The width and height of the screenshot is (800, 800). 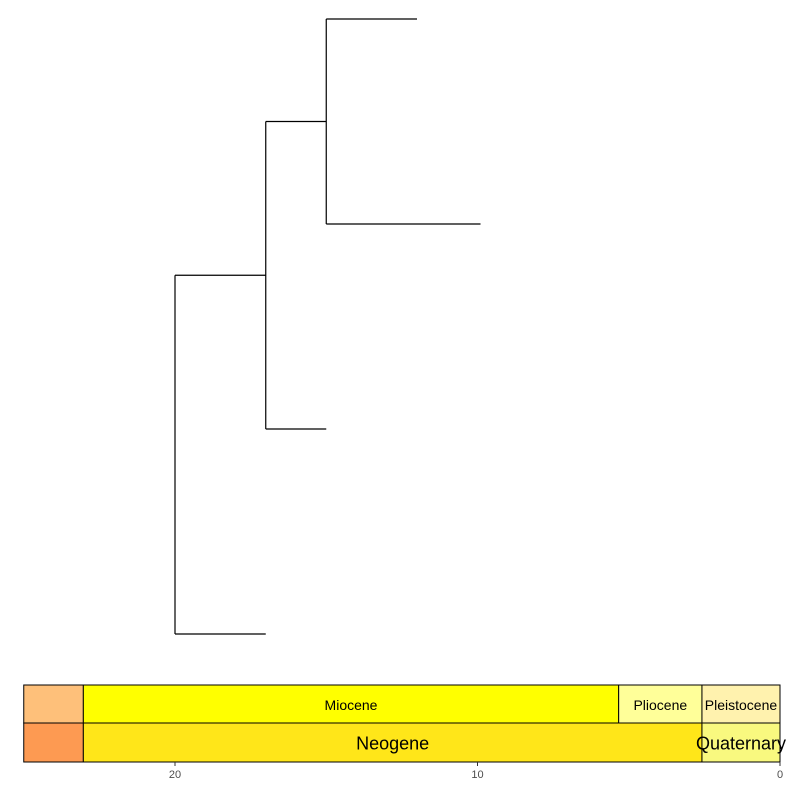 I want to click on period-label-neogene: Neogene, so click(x=392, y=744).